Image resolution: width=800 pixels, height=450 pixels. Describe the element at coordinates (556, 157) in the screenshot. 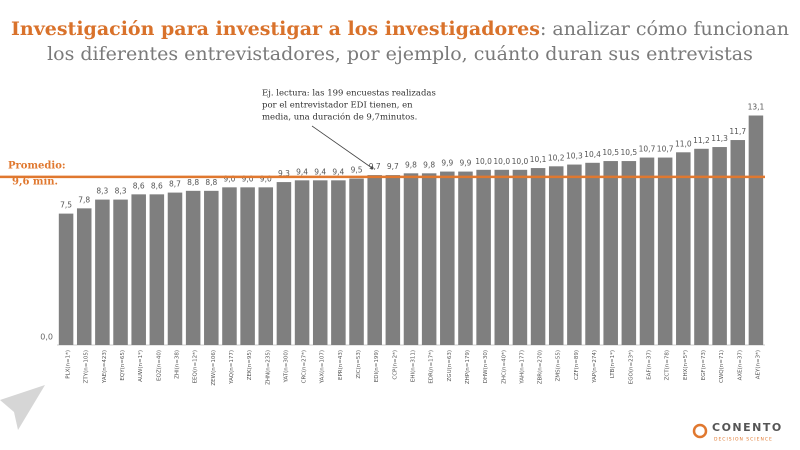

I see `value-label: 10,2` at that location.